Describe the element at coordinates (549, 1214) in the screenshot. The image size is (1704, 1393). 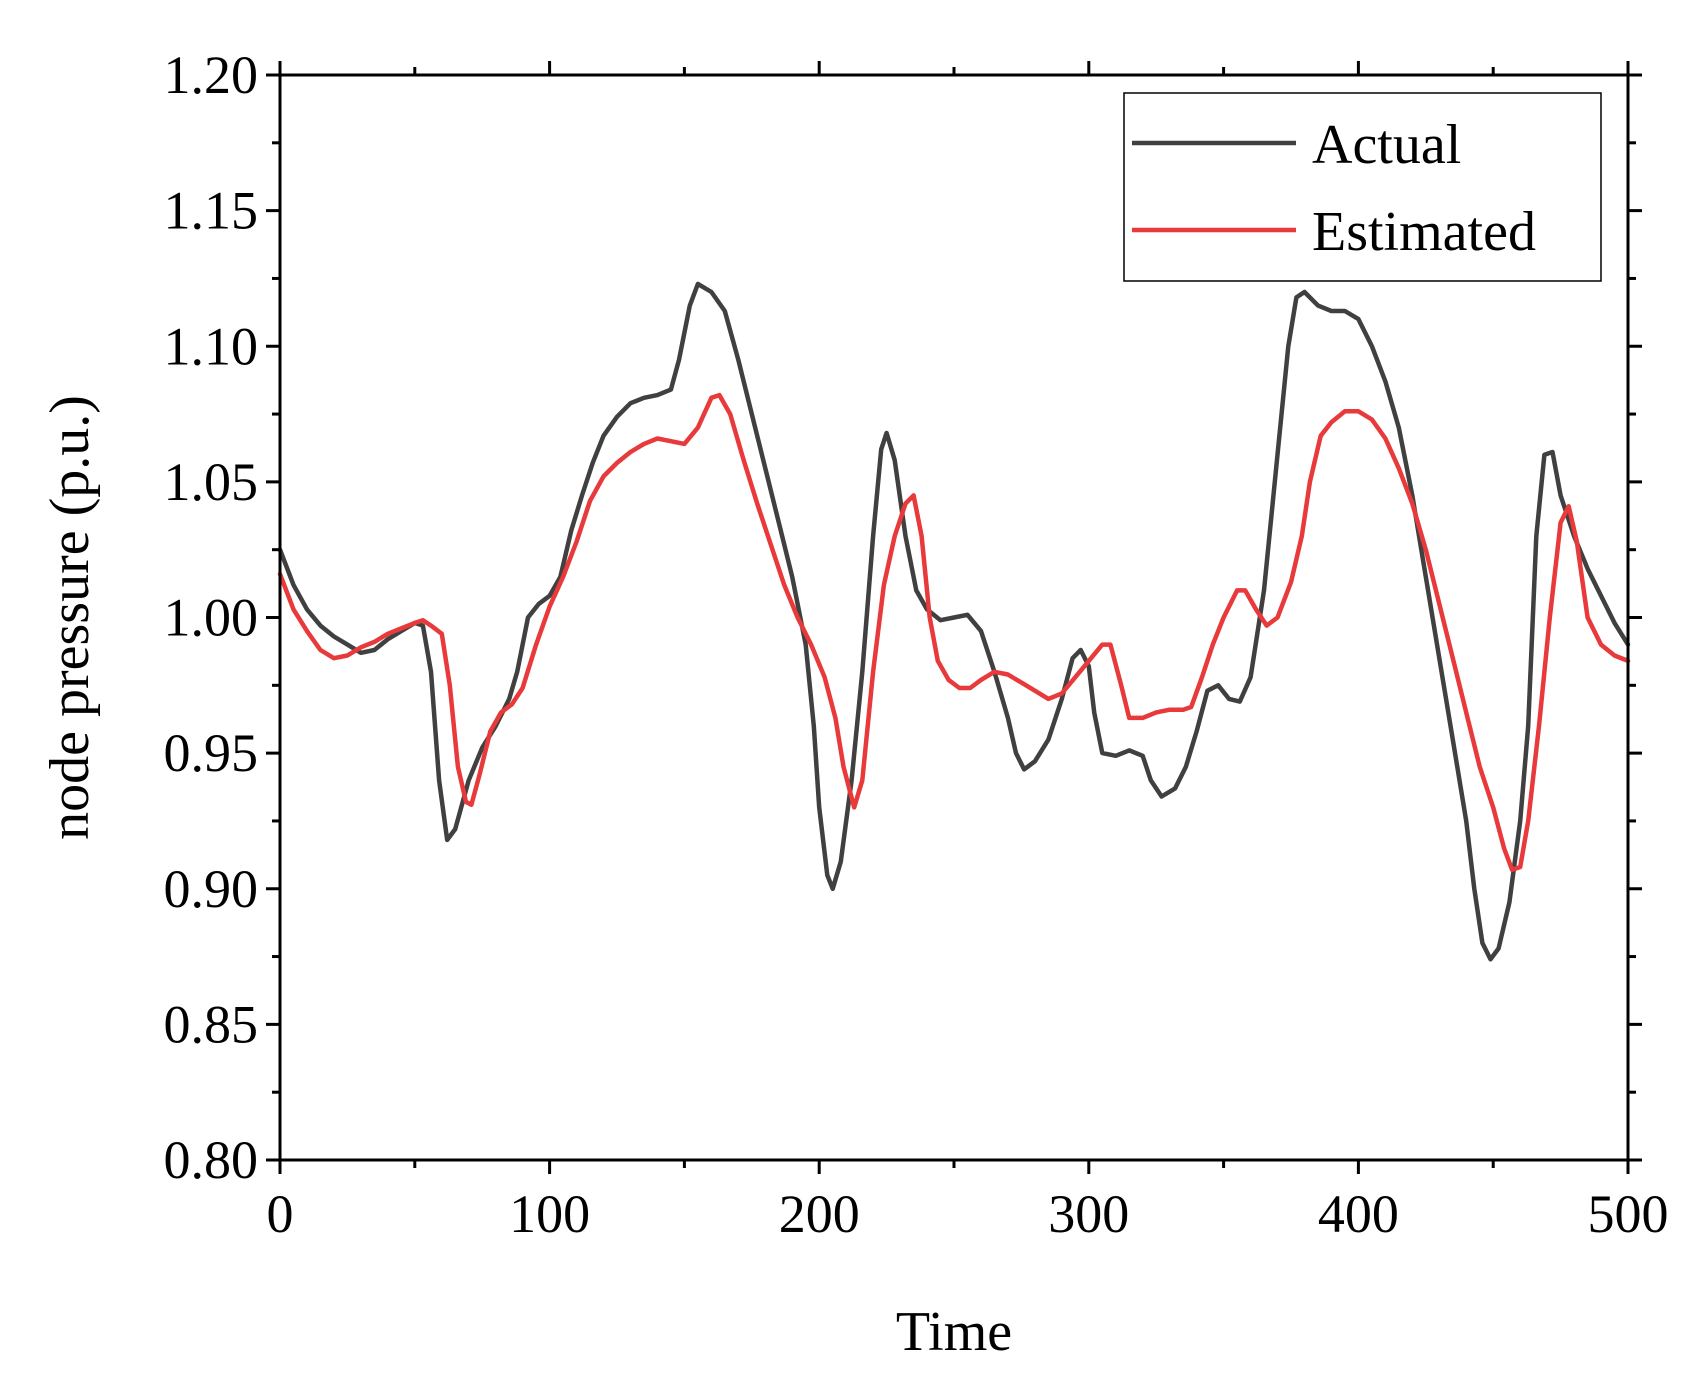
I see `x-tick-label: 100` at that location.